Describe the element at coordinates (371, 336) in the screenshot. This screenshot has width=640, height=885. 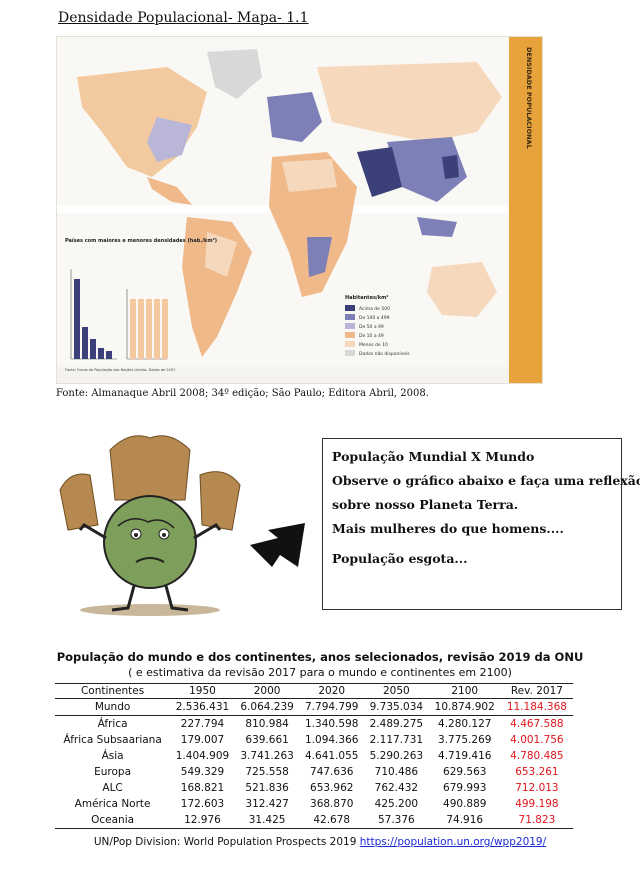
I see `legend-label: De 10 a 49` at that location.